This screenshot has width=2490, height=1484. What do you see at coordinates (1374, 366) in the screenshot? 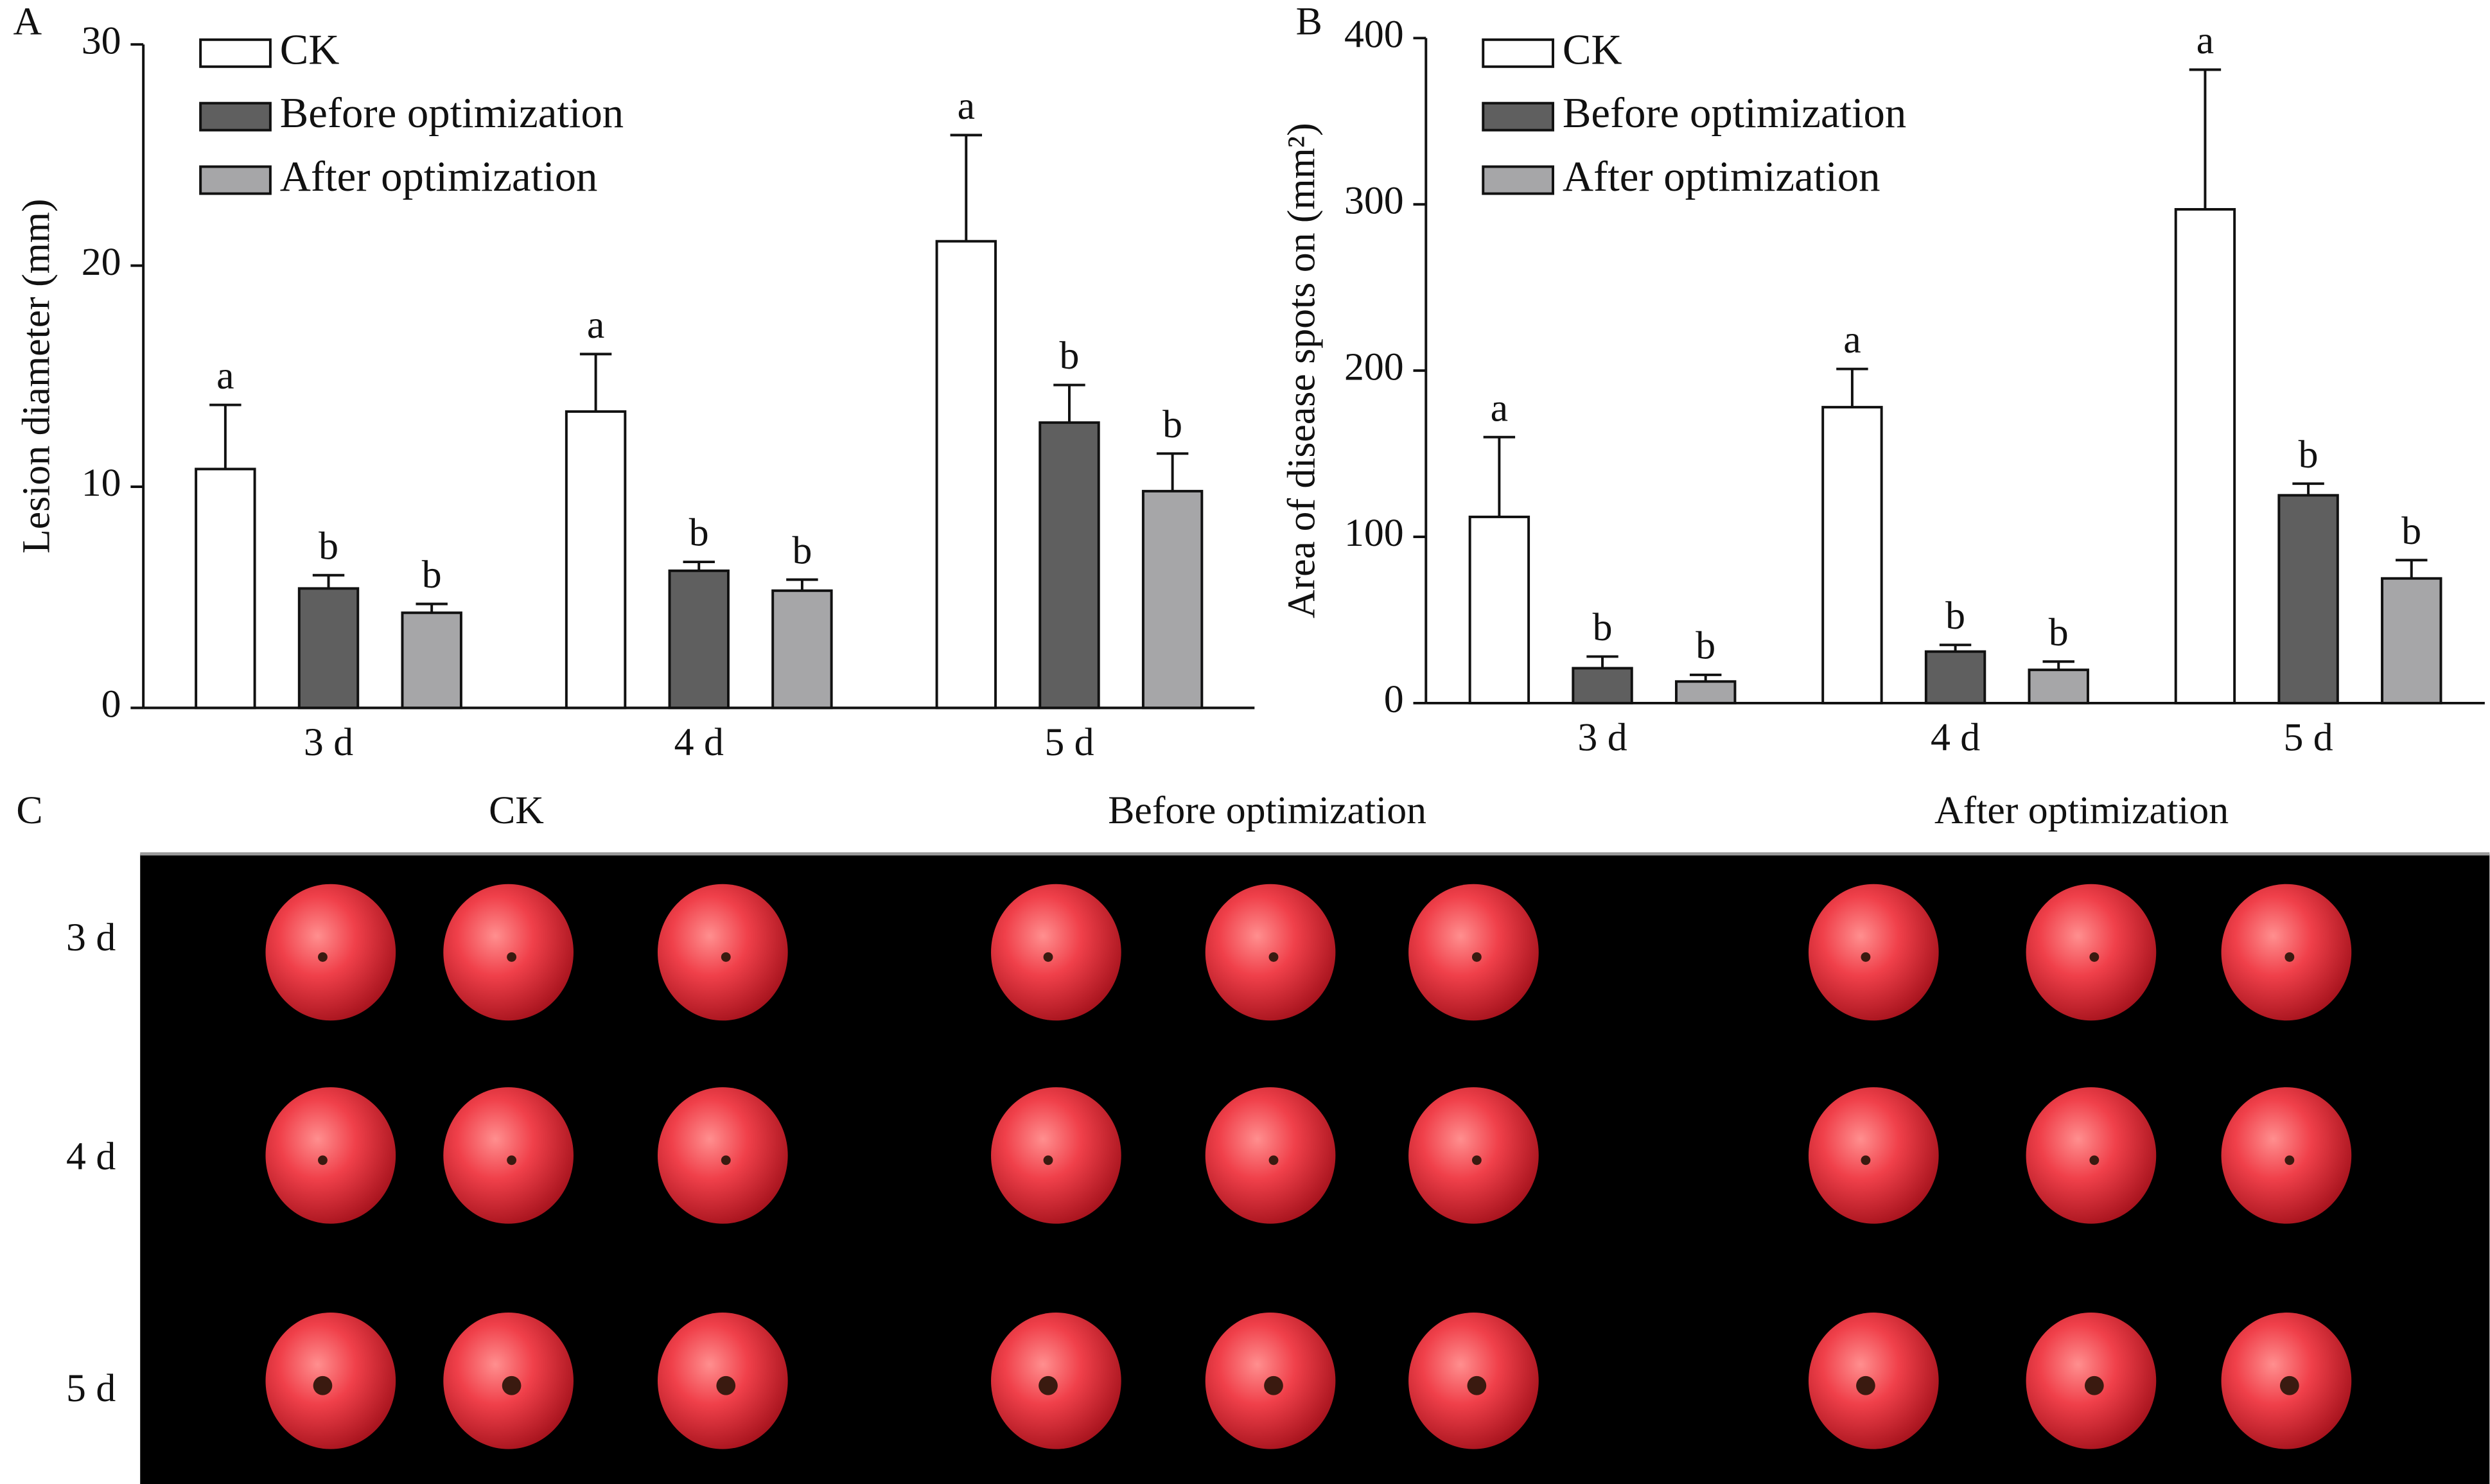
I see `y-tick-label: 200` at bounding box center [1374, 366].